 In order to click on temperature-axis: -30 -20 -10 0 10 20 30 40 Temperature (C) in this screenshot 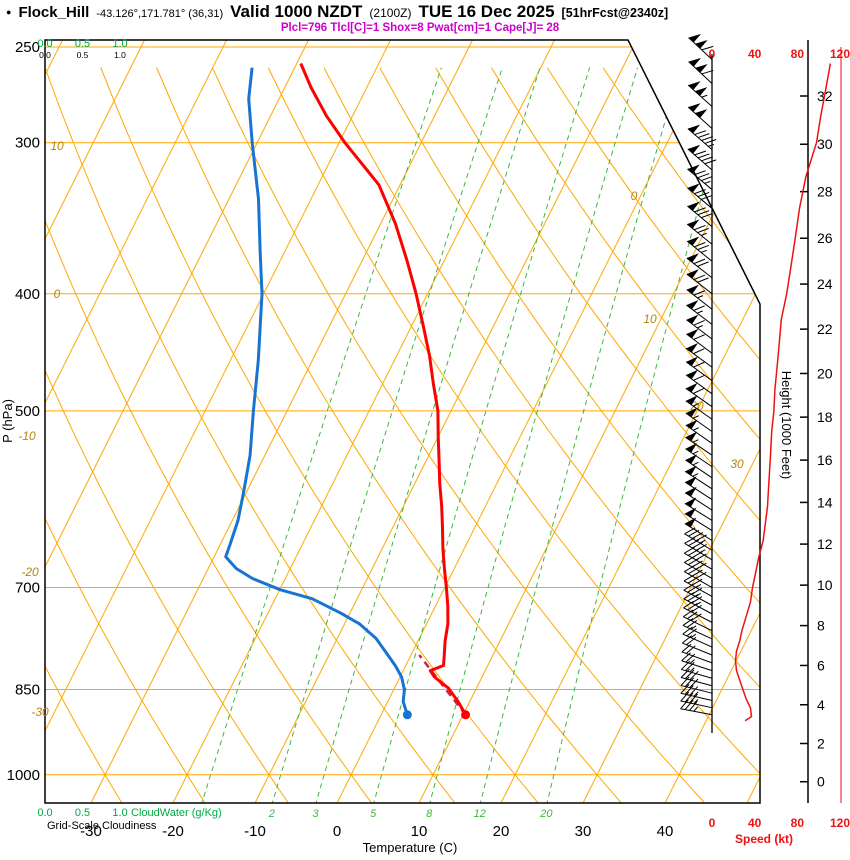, I will do `click(376, 839)`.